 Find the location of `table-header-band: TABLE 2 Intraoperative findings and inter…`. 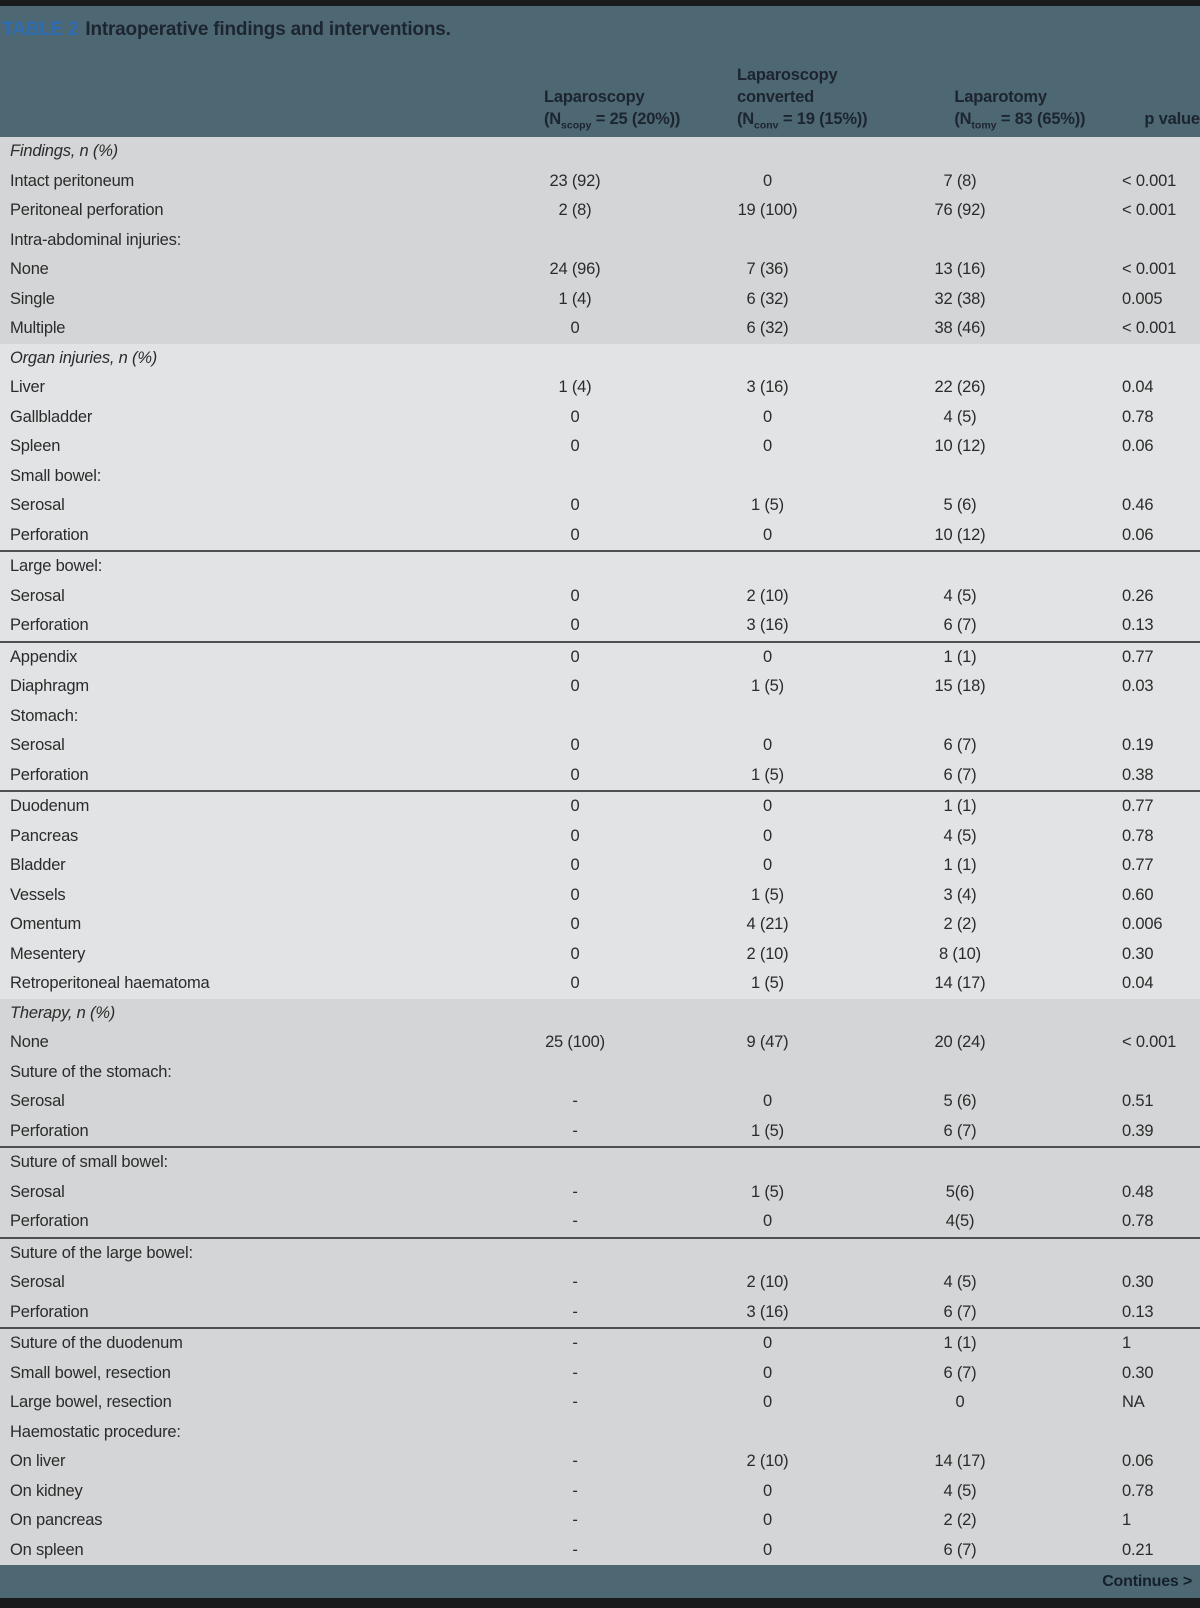

table-header-band: TABLE 2 Intraoperative findings and inter… is located at coordinates (600, 71).